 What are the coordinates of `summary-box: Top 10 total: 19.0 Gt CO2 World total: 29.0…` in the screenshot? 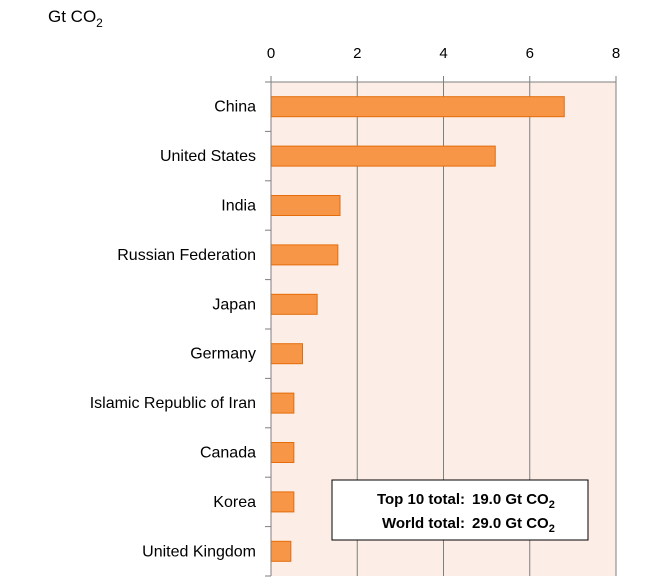 It's located at (460, 510).